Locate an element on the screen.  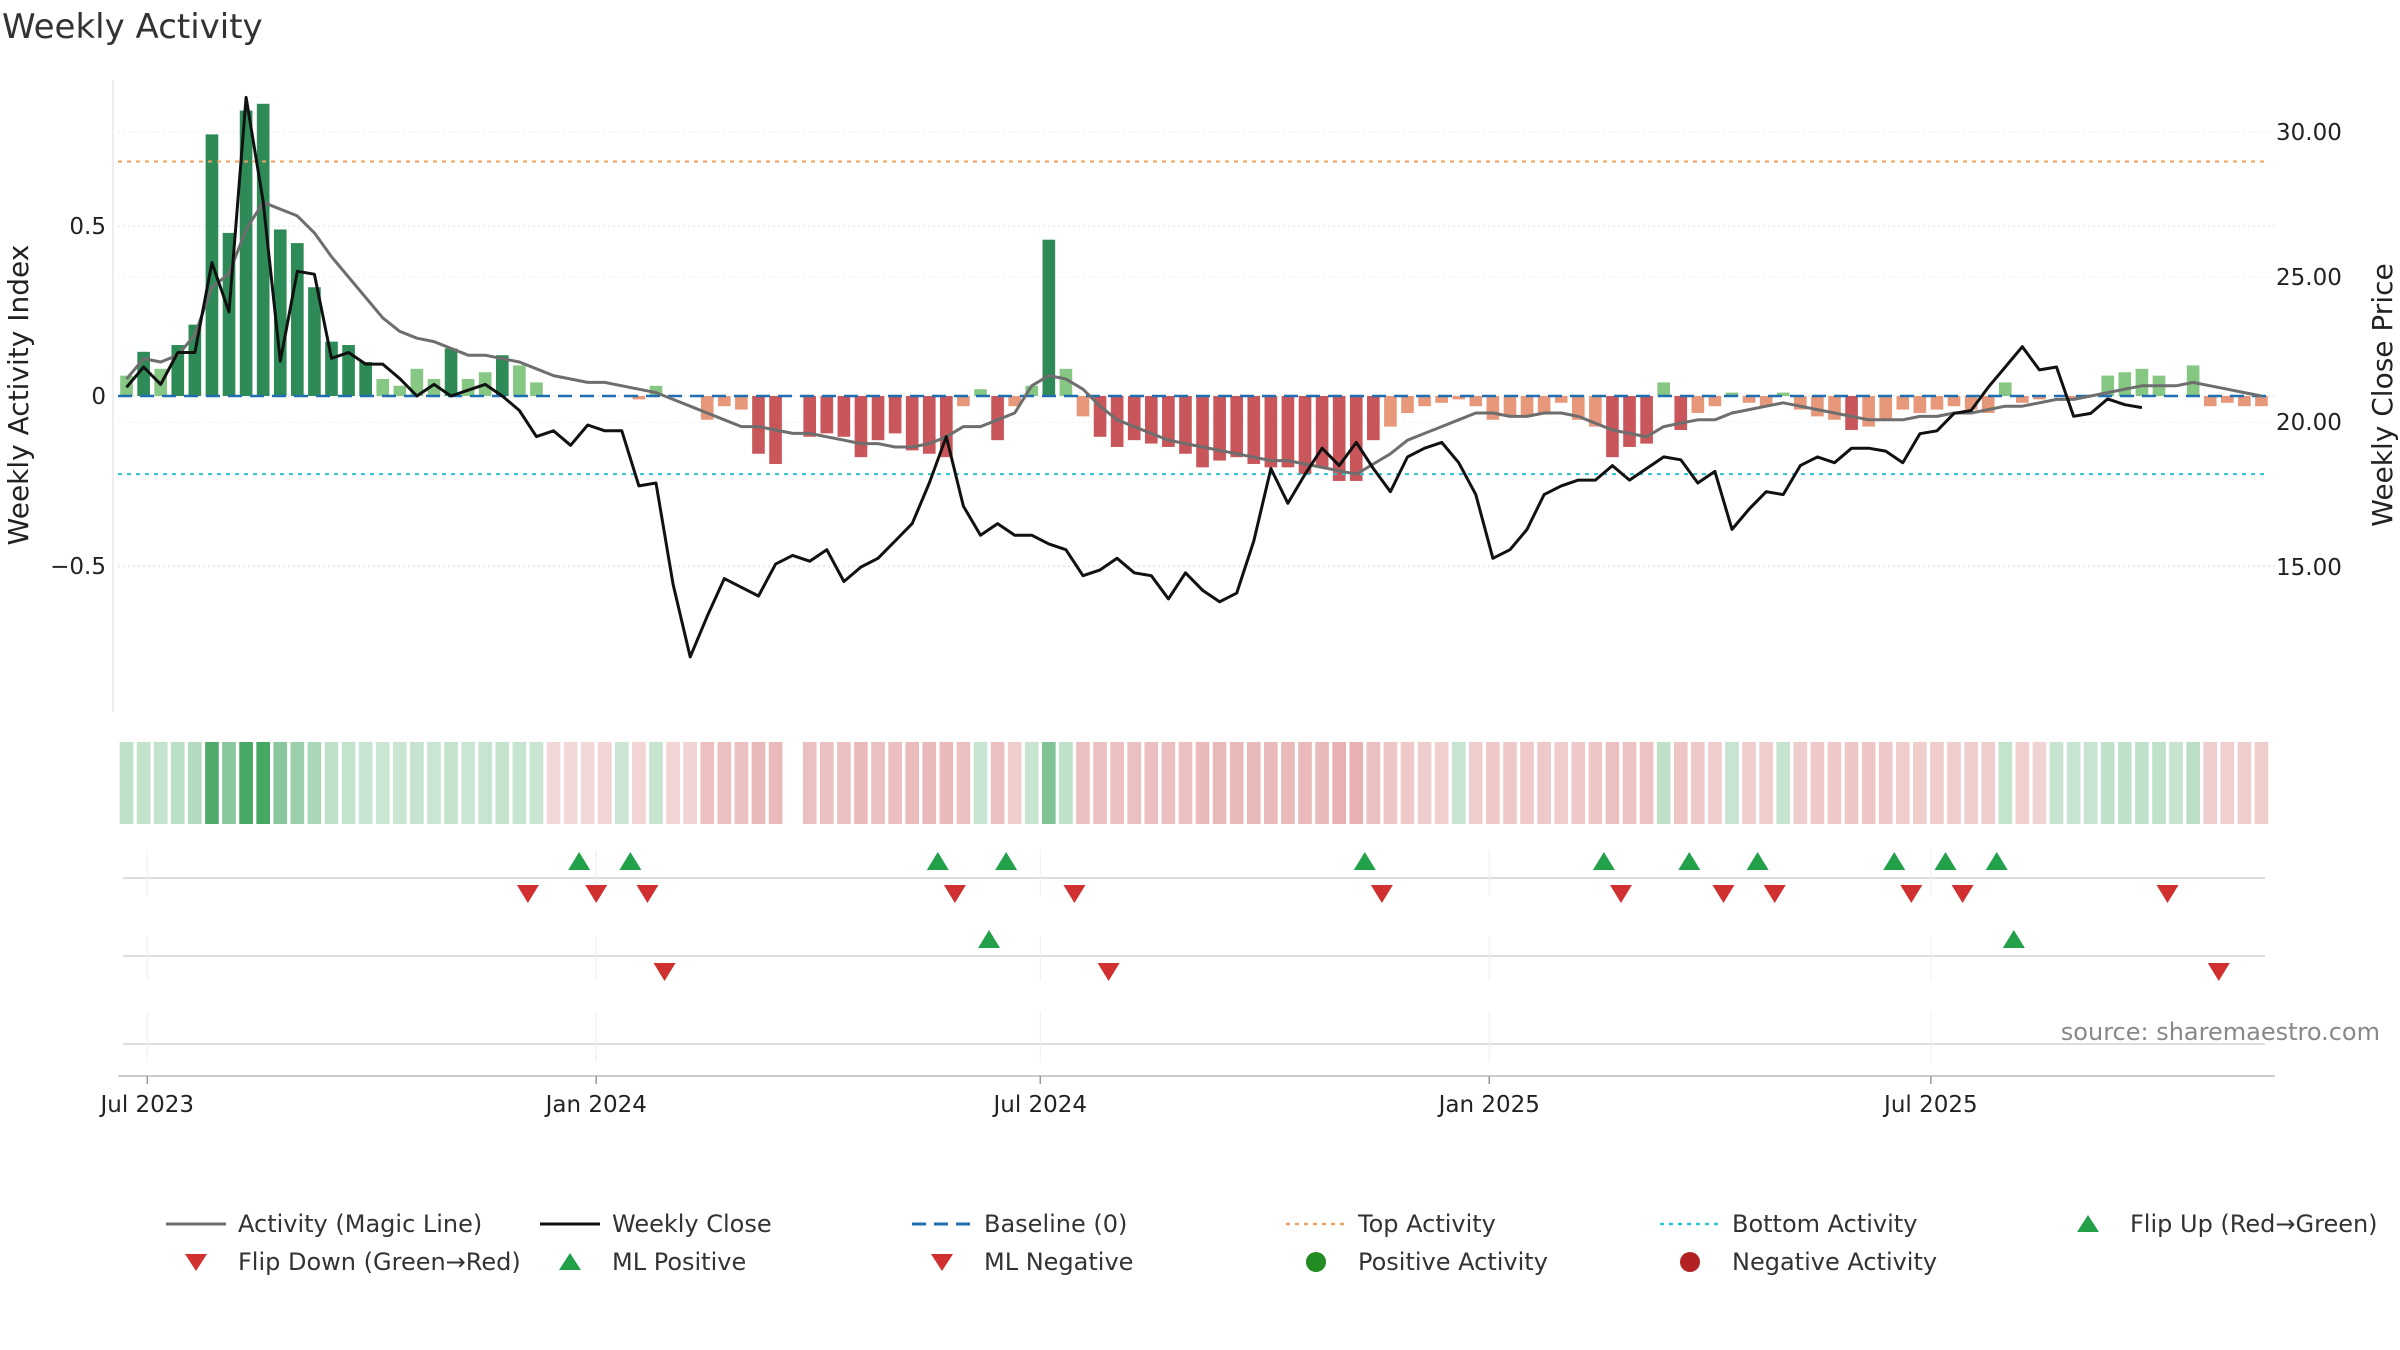
y2-tick-label: 25.00 is located at coordinates (2309, 278).